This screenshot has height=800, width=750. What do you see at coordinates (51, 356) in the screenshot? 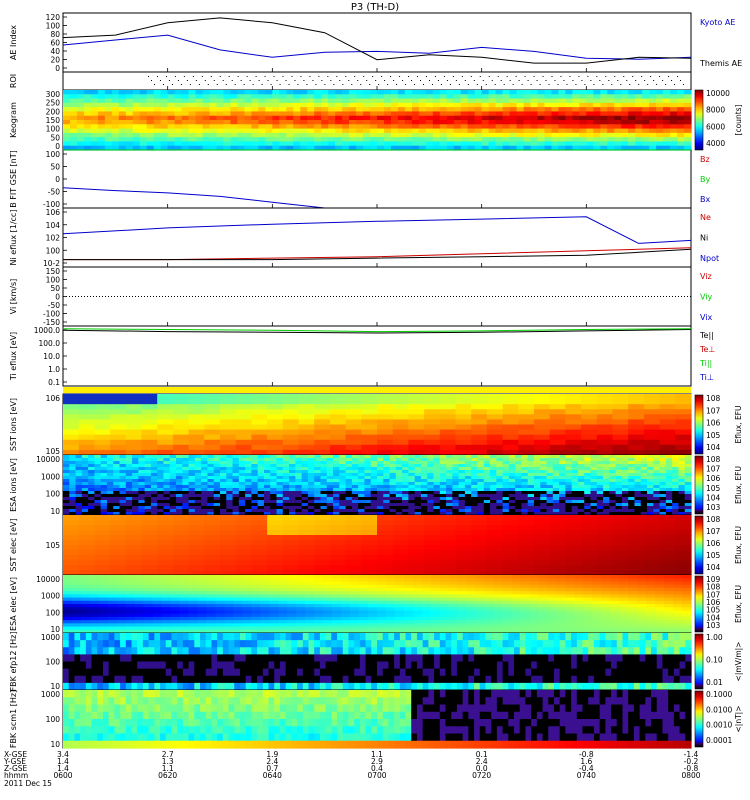
I see `ytick-label: 10.0` at bounding box center [51, 356].